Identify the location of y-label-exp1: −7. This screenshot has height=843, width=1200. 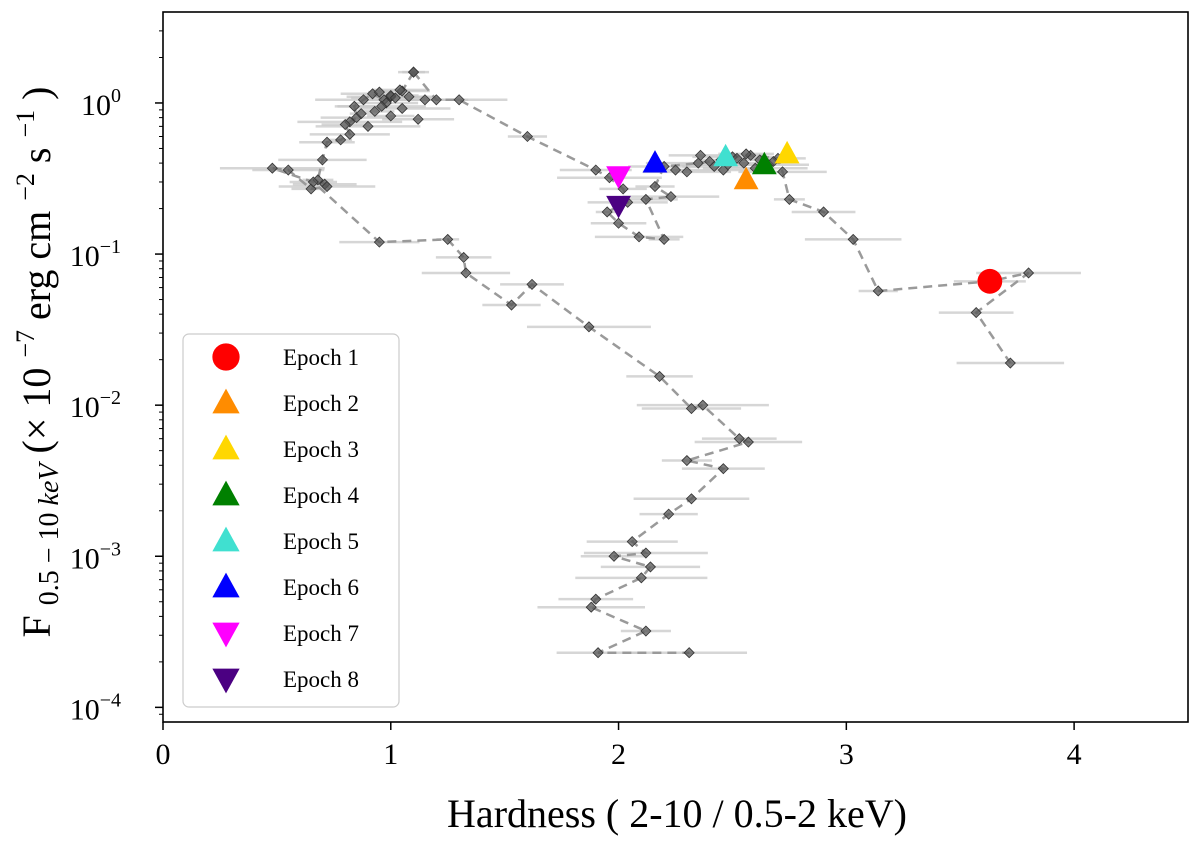
(25, 344).